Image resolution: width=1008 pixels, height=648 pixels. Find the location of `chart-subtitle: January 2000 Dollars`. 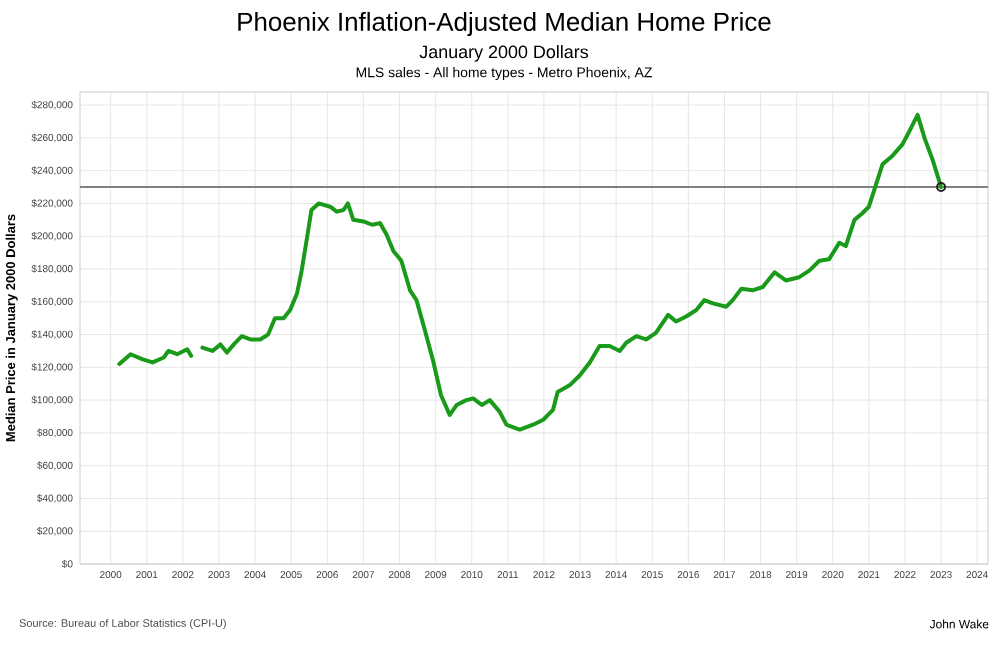

chart-subtitle: January 2000 Dollars is located at coordinates (504, 53).